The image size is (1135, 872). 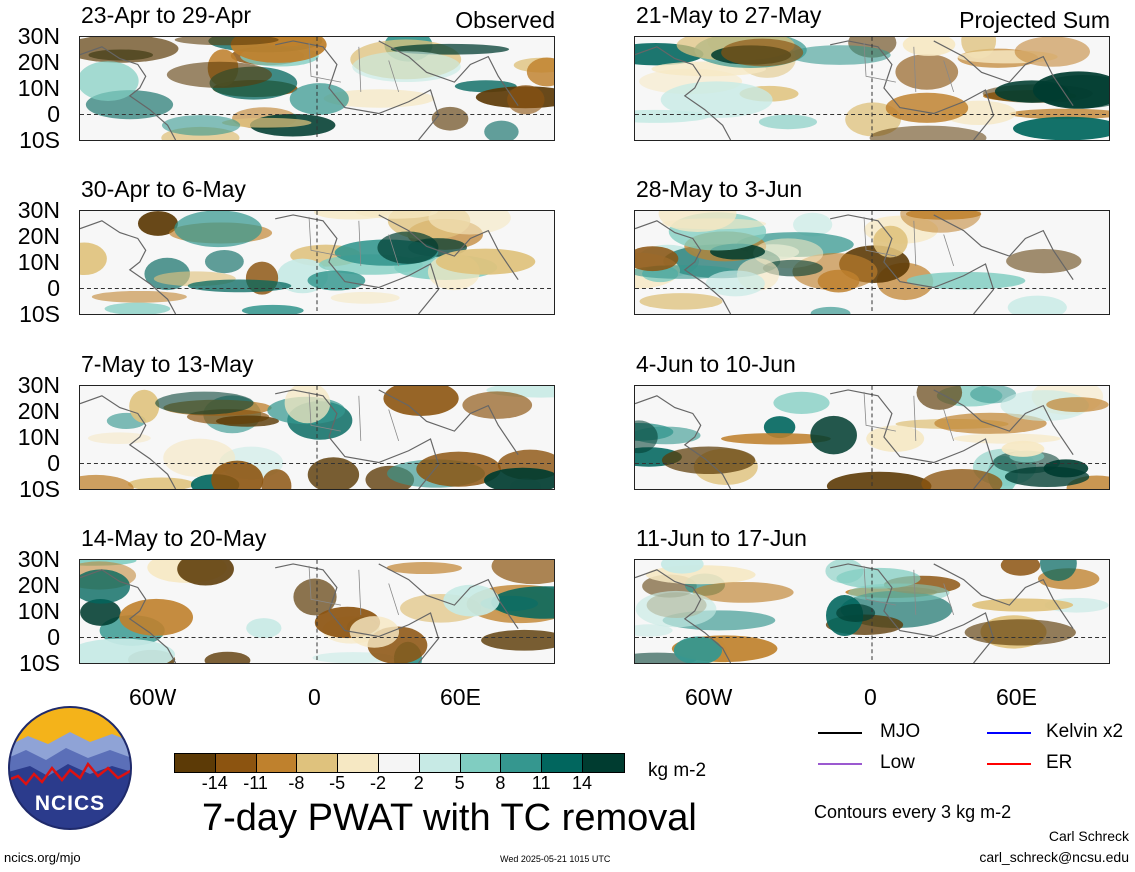 What do you see at coordinates (555, 859) in the screenshot?
I see `timestamp: Wed 2025-05-21 1015 UTC` at bounding box center [555, 859].